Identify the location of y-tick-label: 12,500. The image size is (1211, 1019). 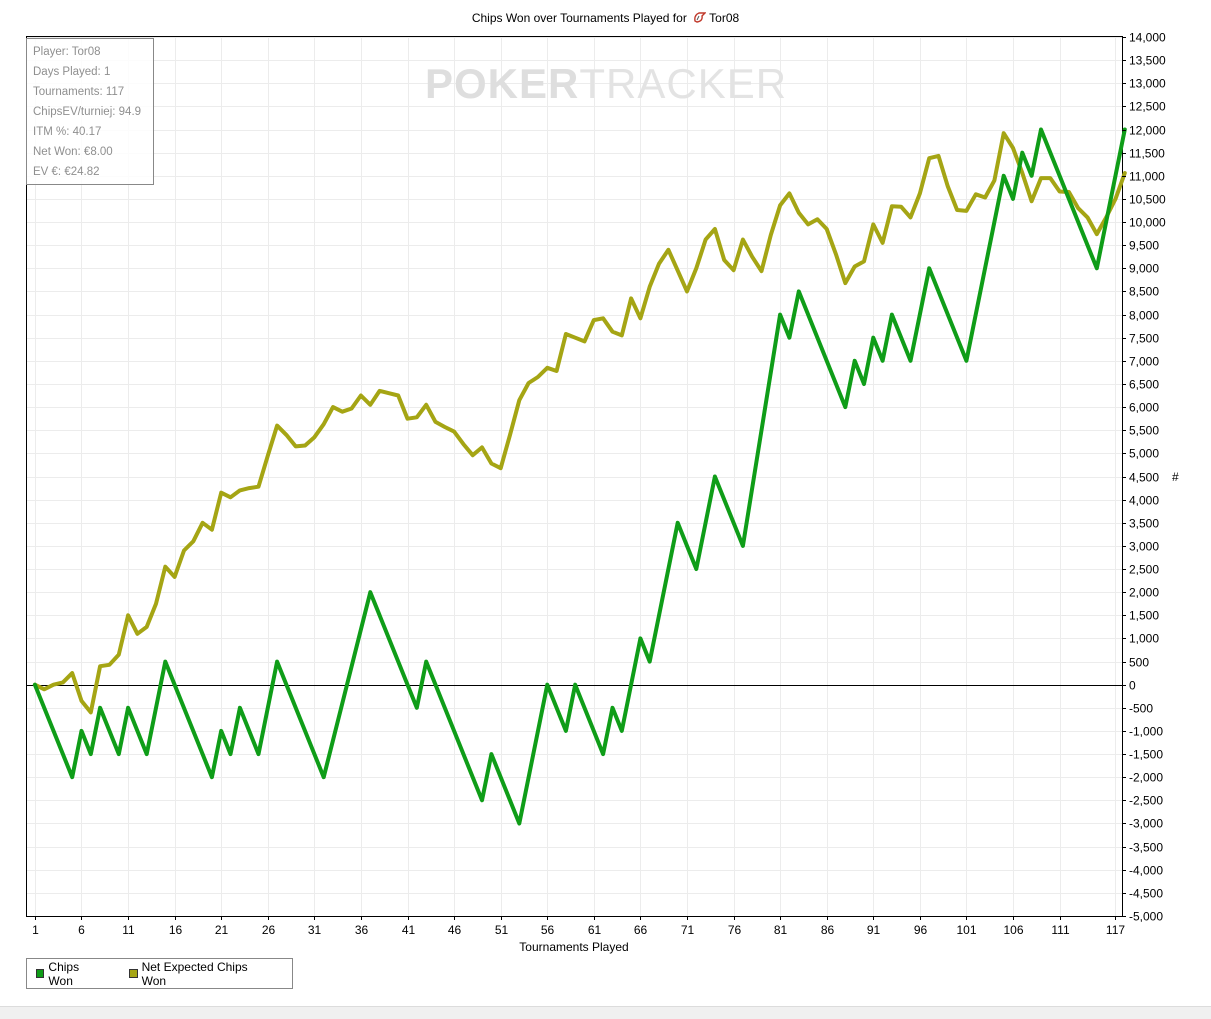
(1147, 107).